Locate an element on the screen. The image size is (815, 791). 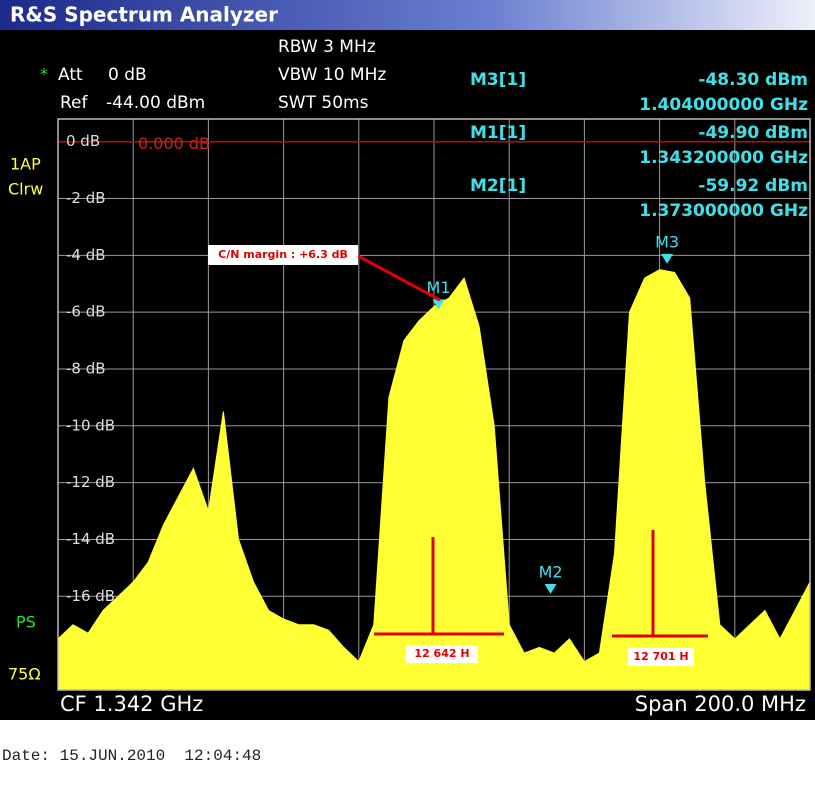
marker-table-freq: 1.373000000 GHz is located at coordinates (723, 211).